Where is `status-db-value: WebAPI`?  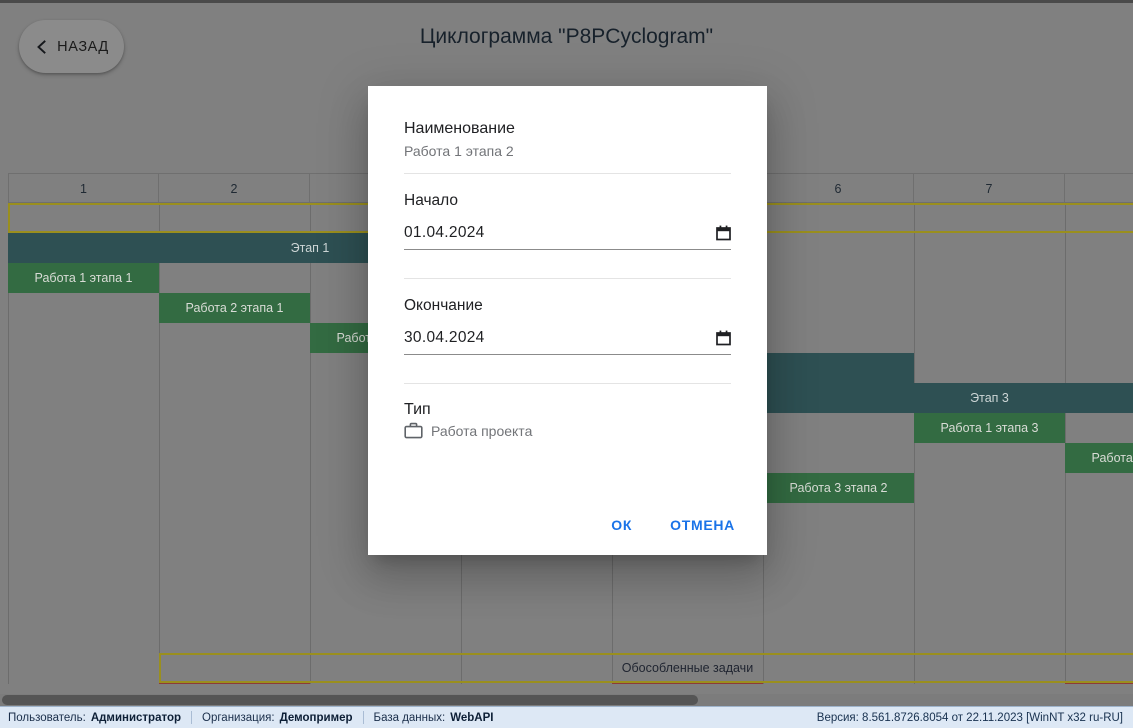
status-db-value: WebAPI is located at coordinates (472, 717).